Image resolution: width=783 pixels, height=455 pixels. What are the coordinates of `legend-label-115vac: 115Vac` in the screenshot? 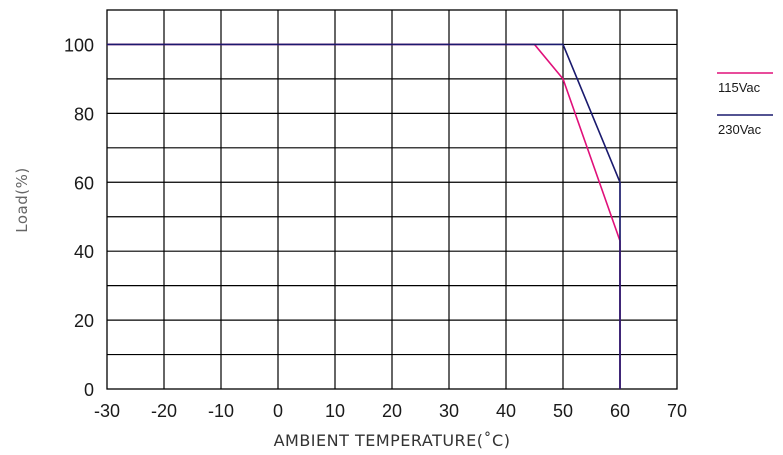 It's located at (739, 87).